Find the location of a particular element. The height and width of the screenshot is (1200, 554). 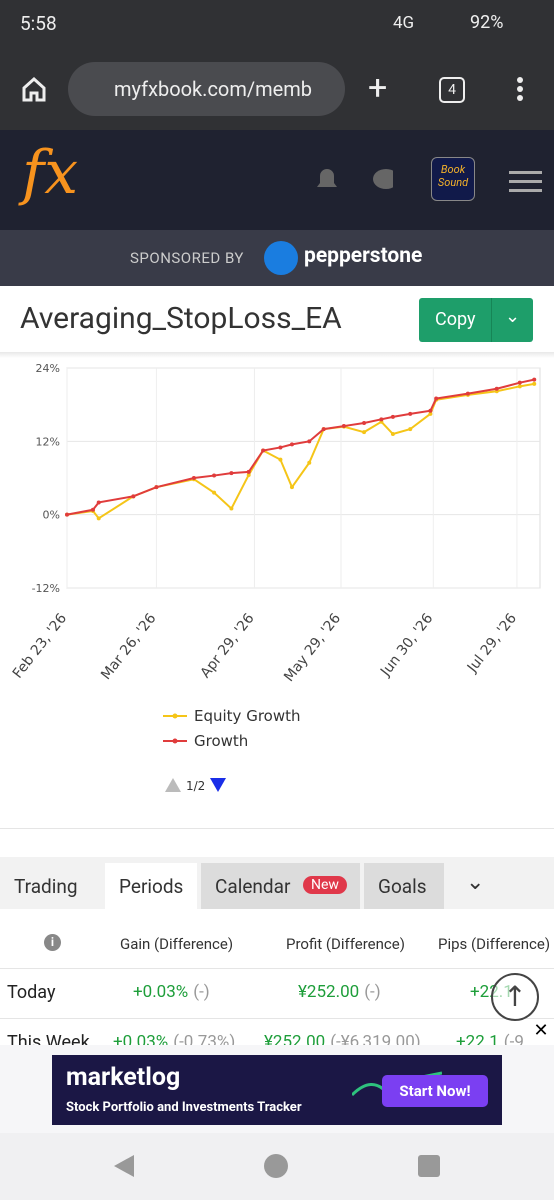

tab: Periods is located at coordinates (151, 886).